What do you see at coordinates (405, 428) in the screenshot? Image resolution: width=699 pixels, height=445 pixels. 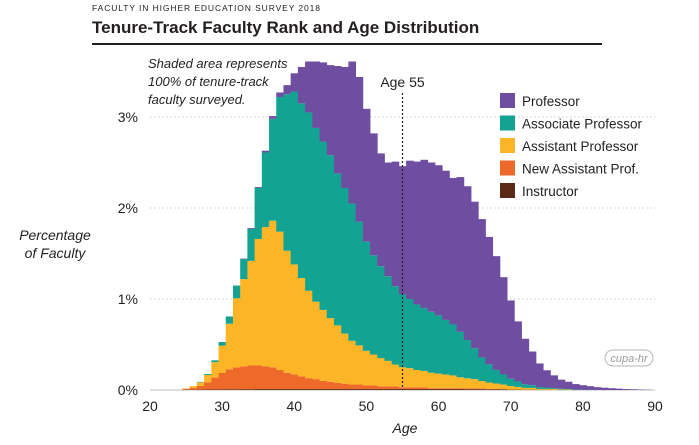 I see `x-axis-title: Age` at bounding box center [405, 428].